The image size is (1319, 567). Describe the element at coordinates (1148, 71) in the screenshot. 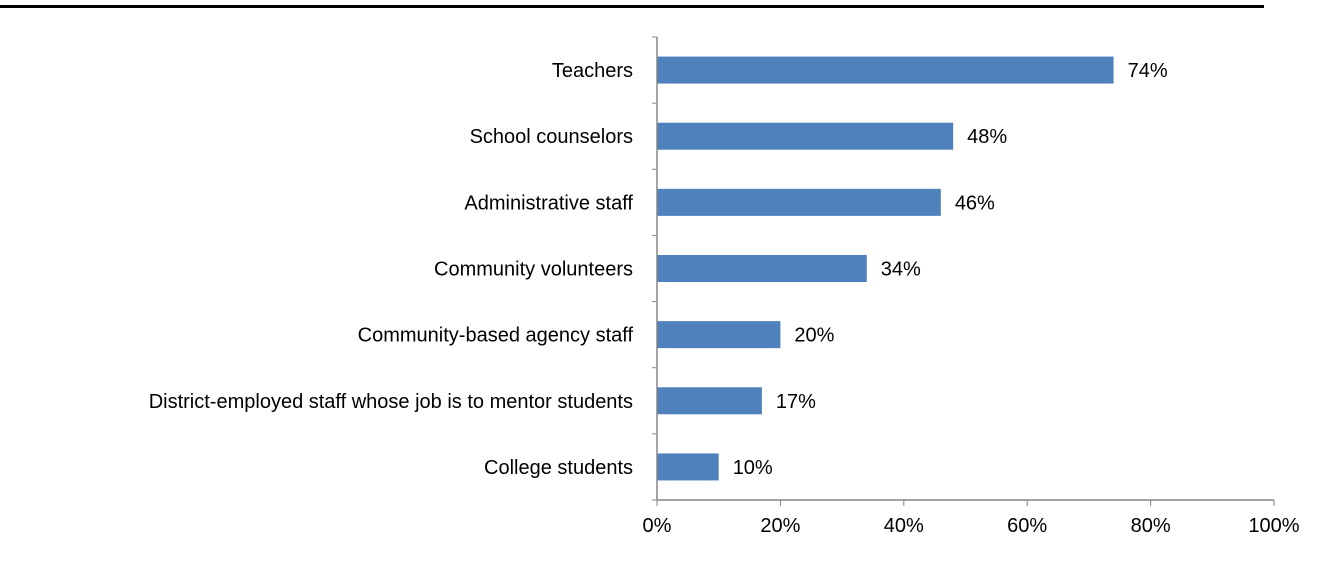

I see `value-label: 74%` at that location.